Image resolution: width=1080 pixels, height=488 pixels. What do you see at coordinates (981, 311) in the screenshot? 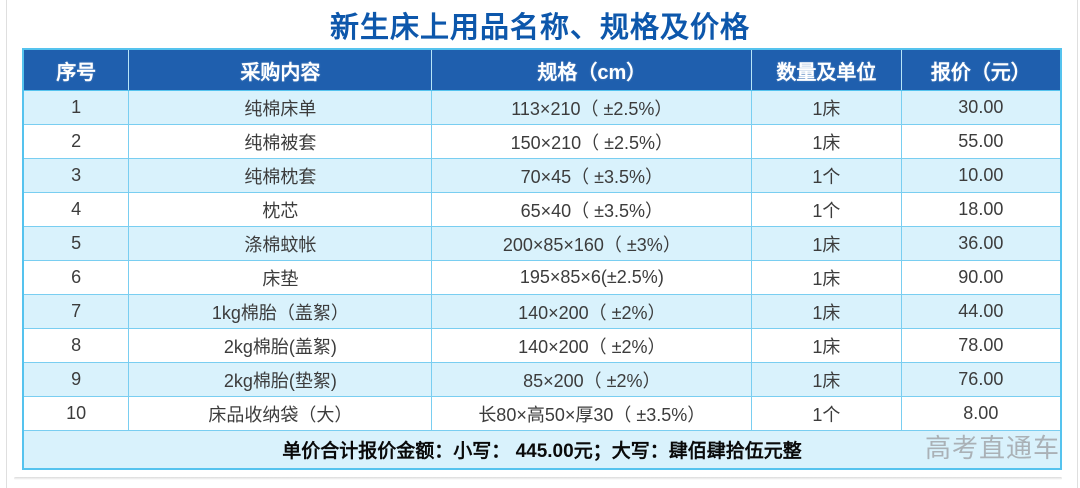
I see `cell-price: 44.00` at bounding box center [981, 311].